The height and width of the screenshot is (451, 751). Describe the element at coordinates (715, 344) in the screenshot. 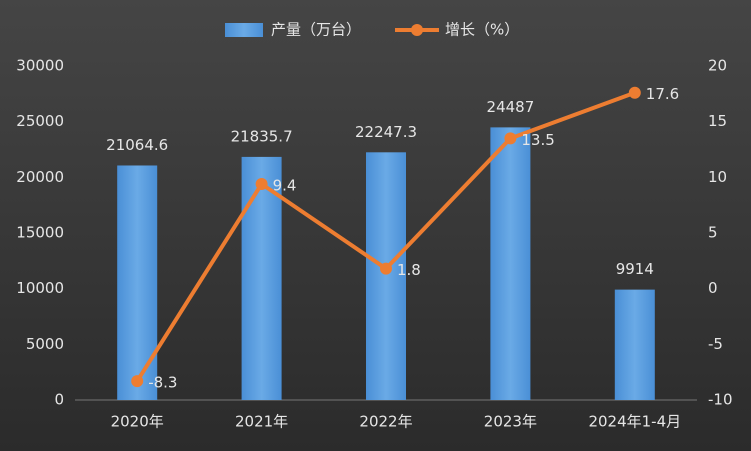

I see `y2-tick-label: -5` at that location.